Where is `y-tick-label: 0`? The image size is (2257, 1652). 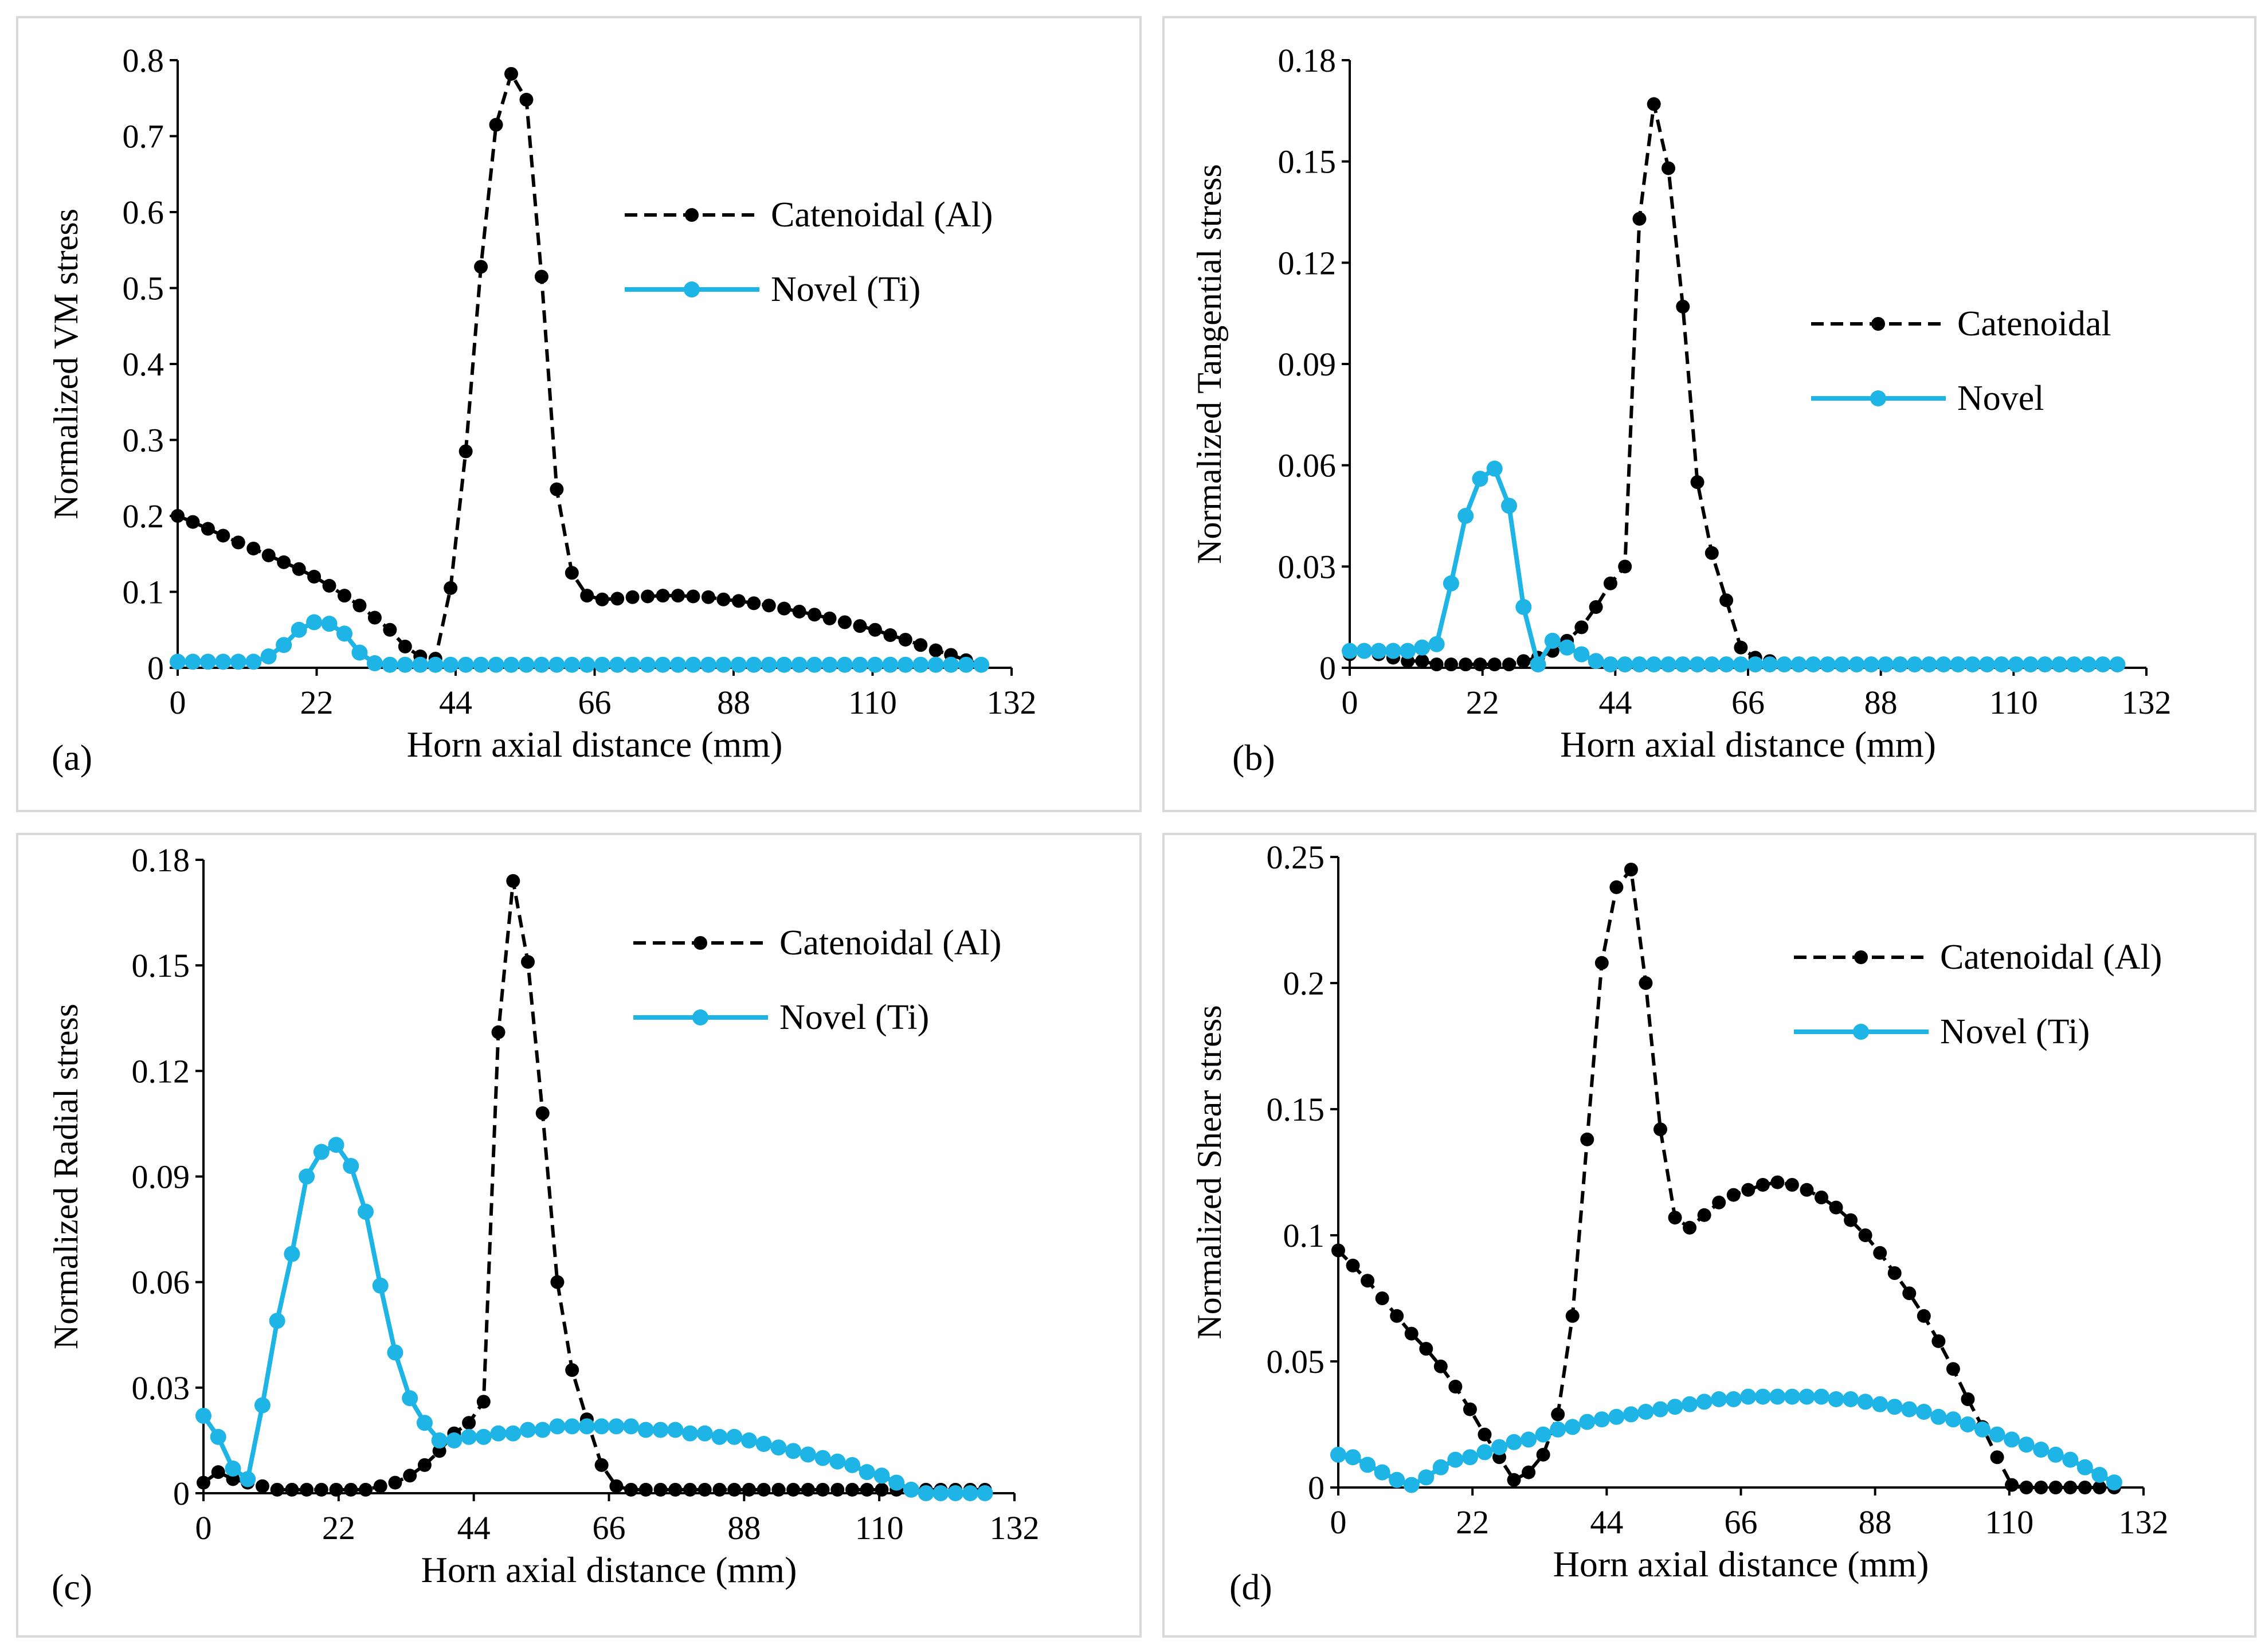
y-tick-label: 0 is located at coordinates (1316, 1487).